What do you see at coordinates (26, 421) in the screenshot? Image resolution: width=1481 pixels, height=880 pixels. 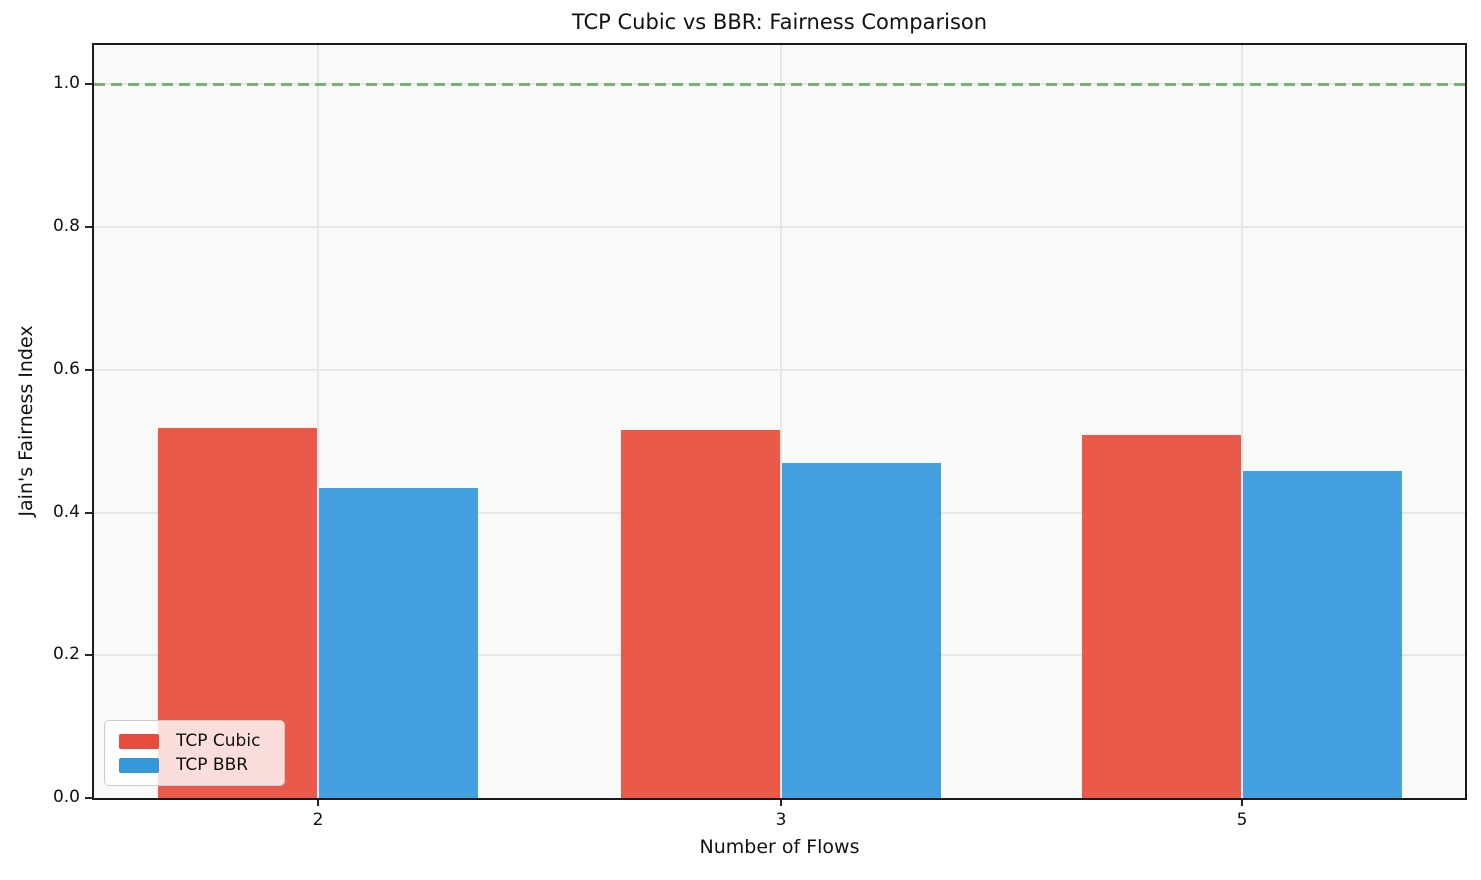 I see `y-axis-label: Jain's Fairness Index` at bounding box center [26, 421].